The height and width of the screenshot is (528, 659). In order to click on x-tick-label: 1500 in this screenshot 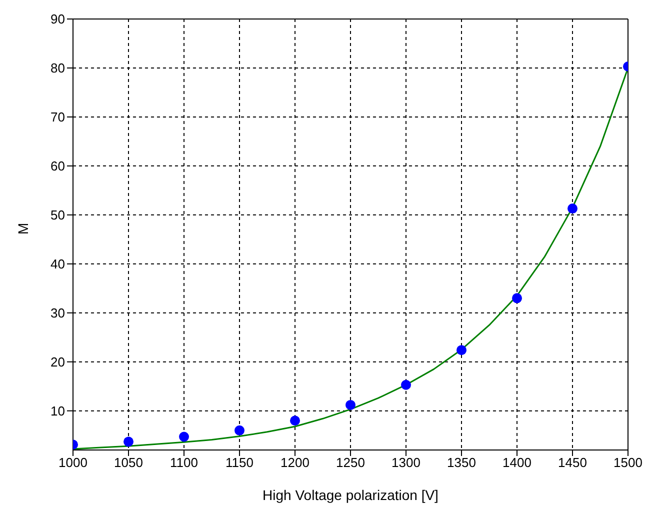, I will do `click(628, 462)`.